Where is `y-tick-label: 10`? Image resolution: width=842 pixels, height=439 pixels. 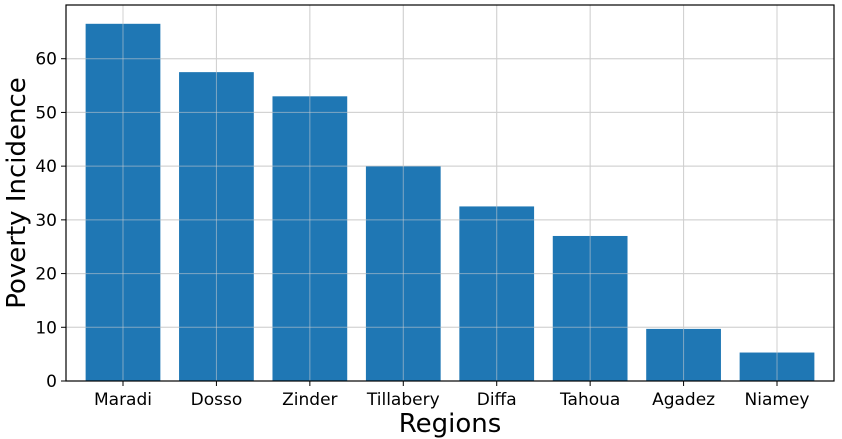 y-tick-label: 10 is located at coordinates (46, 328).